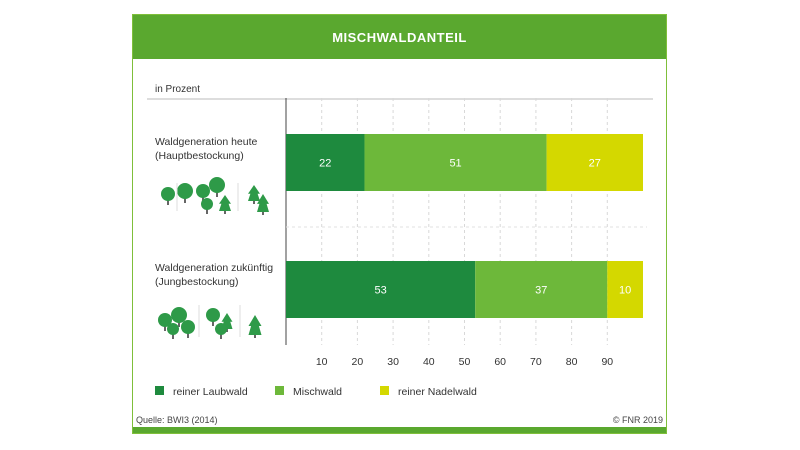 The height and width of the screenshot is (450, 800). What do you see at coordinates (225, 203) in the screenshot?
I see `mischwald-conifer-icon` at bounding box center [225, 203].